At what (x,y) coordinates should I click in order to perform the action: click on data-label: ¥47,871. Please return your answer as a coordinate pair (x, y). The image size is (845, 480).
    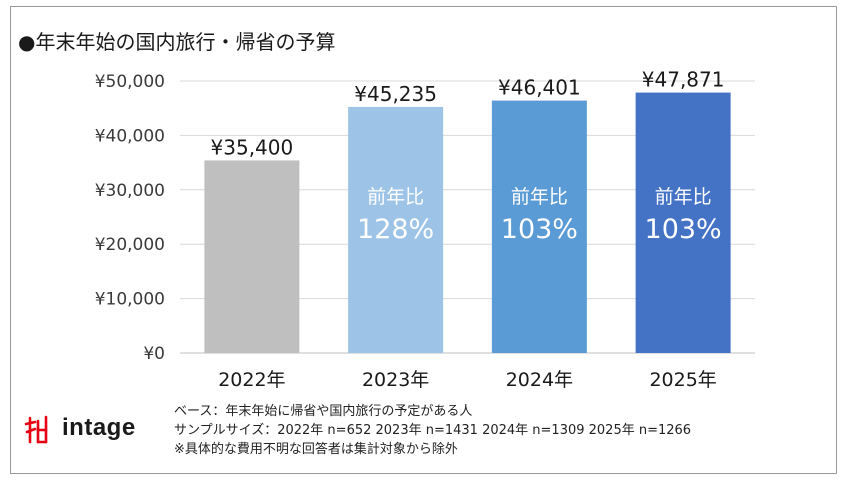
    Looking at the image, I should click on (683, 80).